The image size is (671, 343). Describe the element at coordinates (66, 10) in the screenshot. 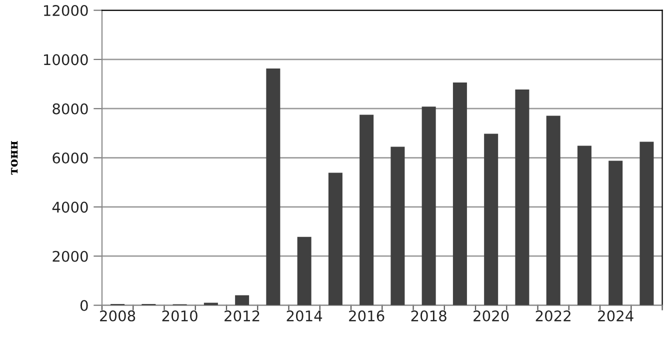

I see `y-tick-label: 12000` at that location.